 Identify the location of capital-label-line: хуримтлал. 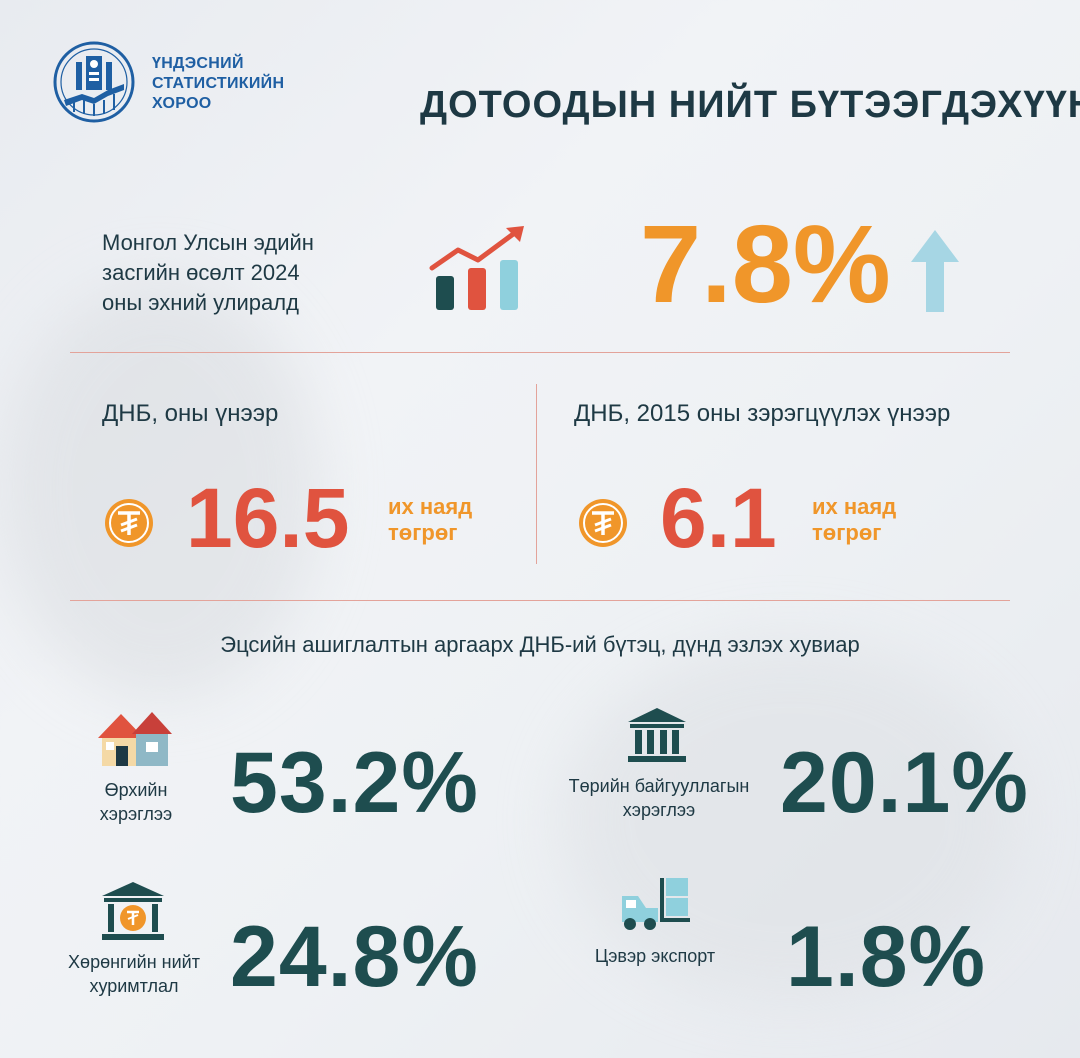
(134, 986).